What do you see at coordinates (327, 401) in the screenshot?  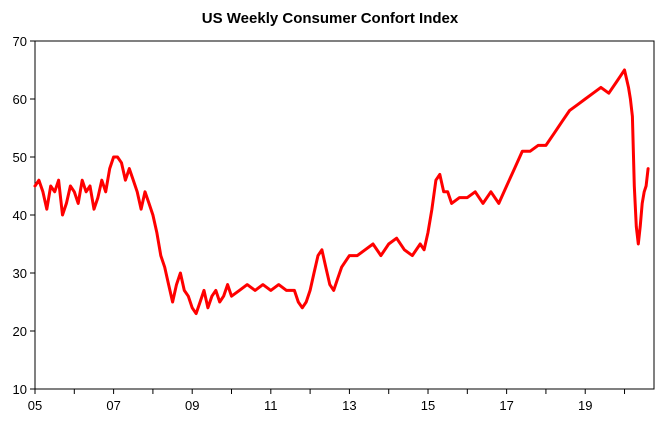 I see `x-axis-ticks: 05 07 09 11 13 15 17 19` at bounding box center [327, 401].